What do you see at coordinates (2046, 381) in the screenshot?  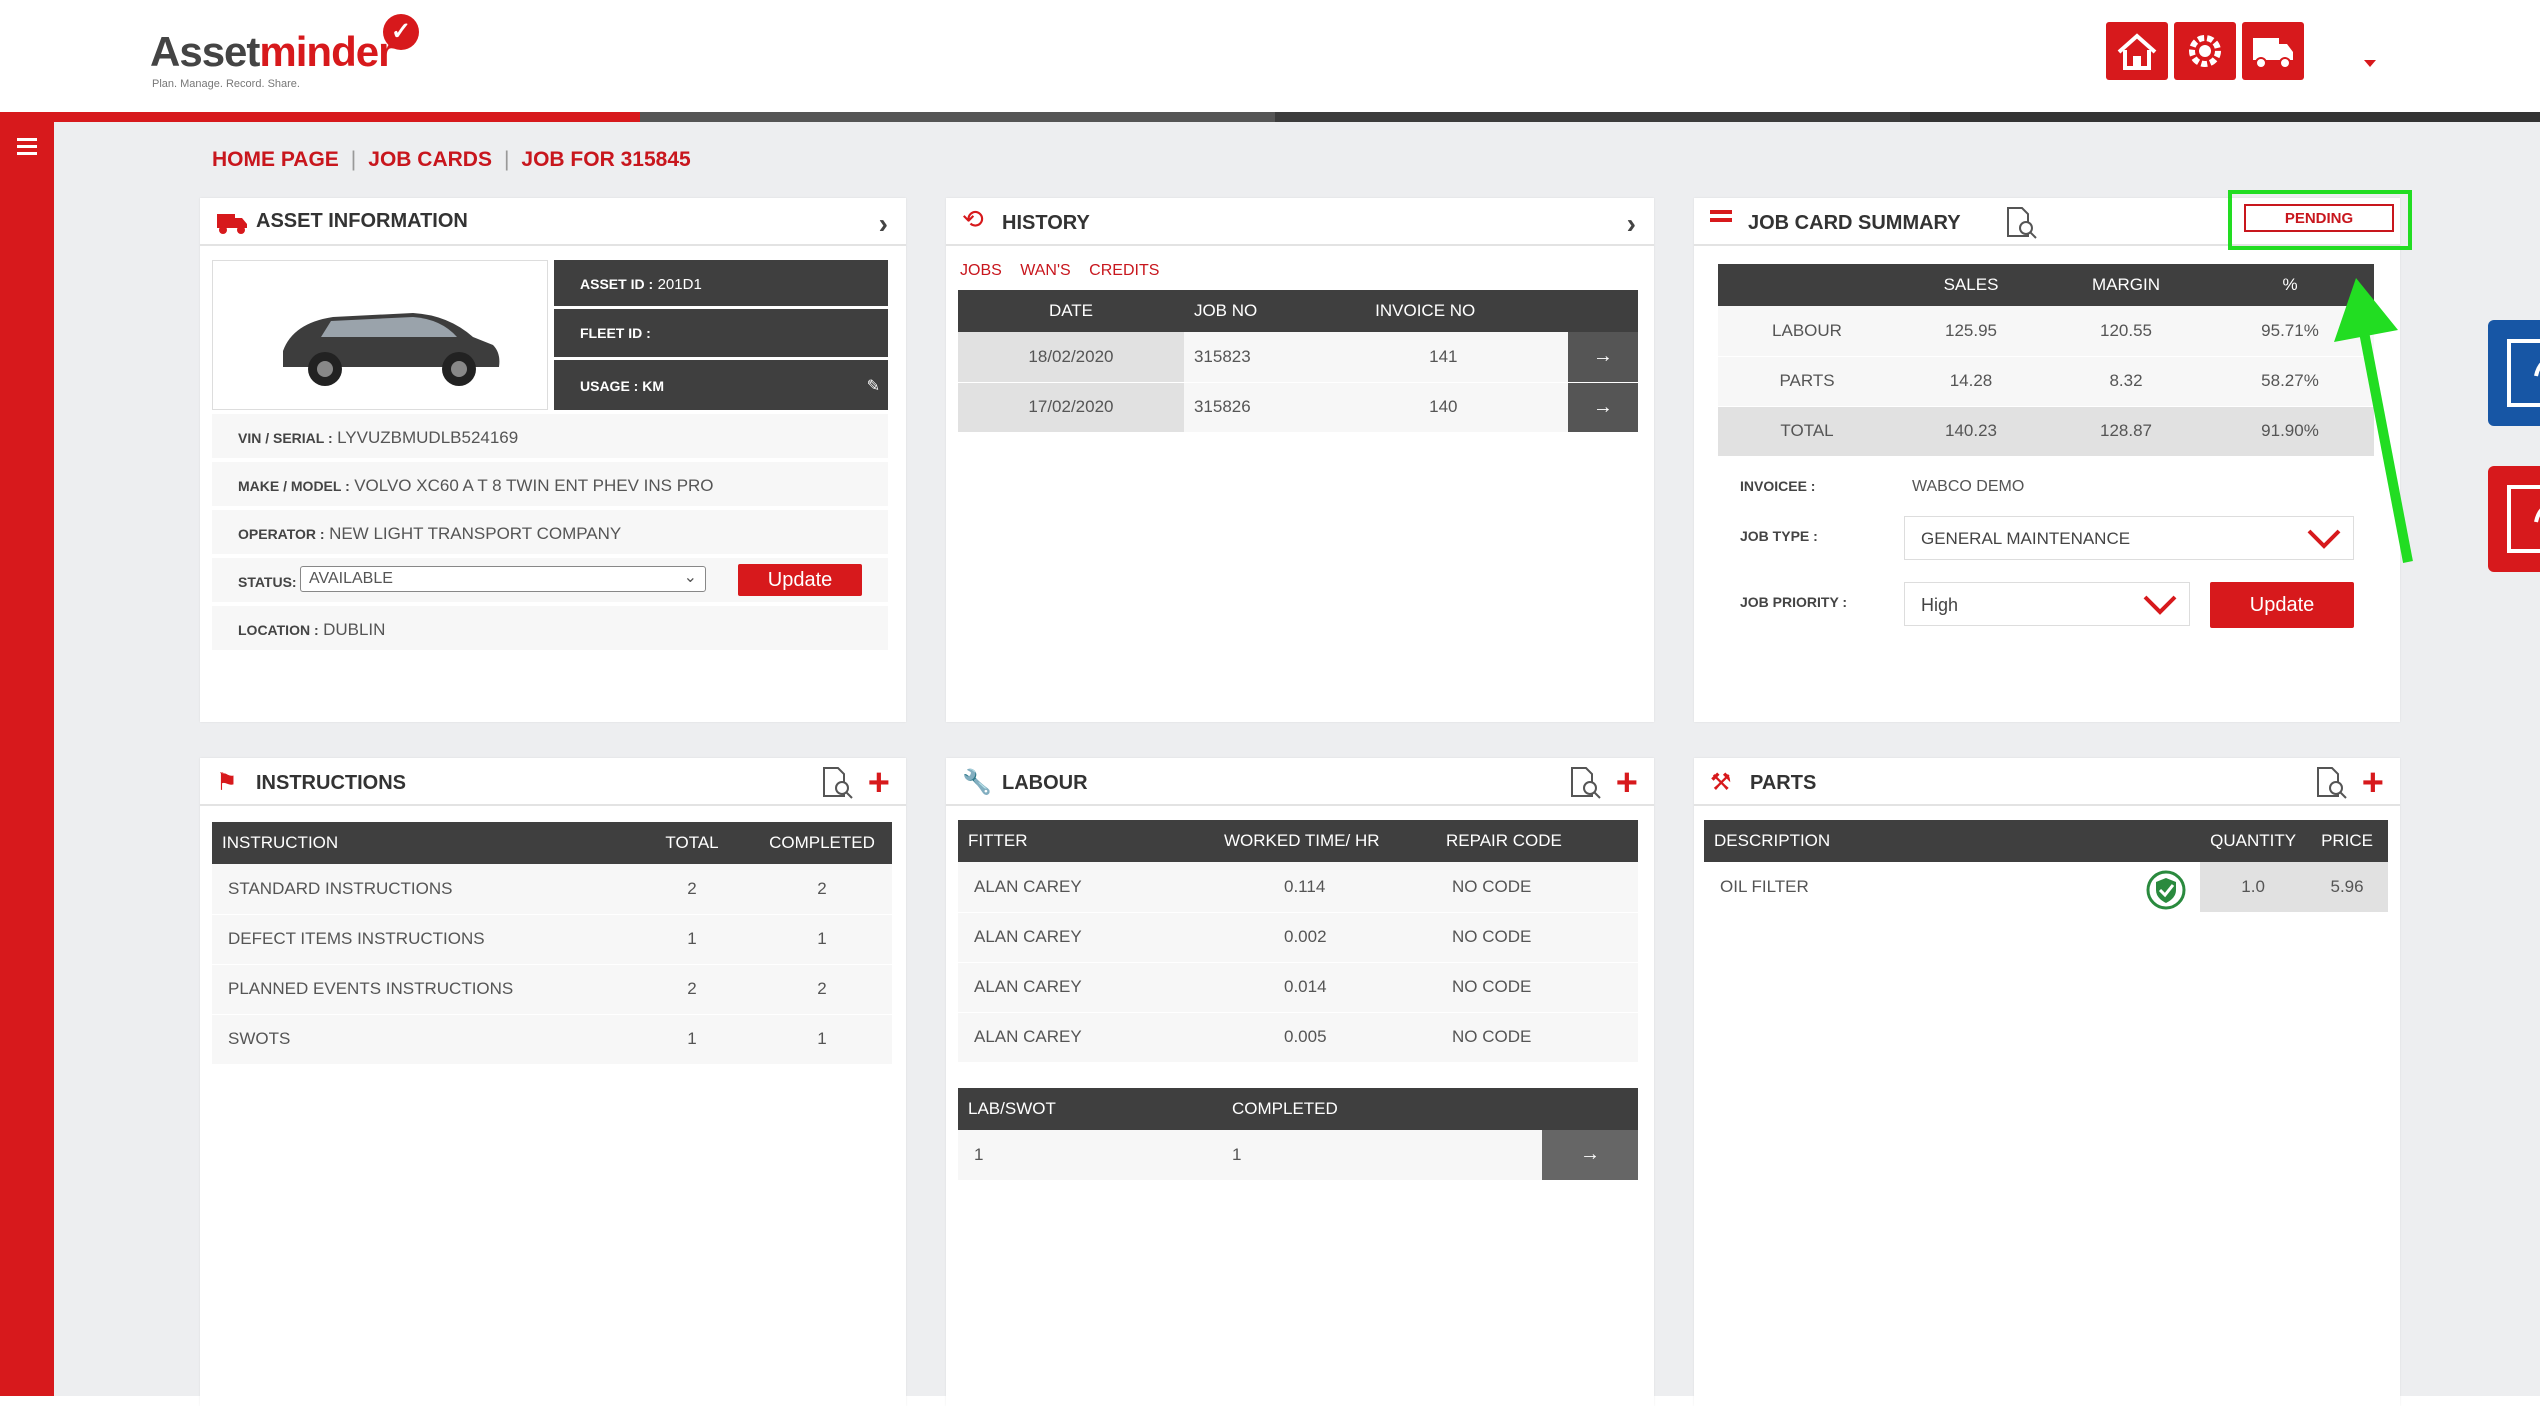 I see `summary-row-parts: PARTS 14.28 8.32 58.27%` at bounding box center [2046, 381].